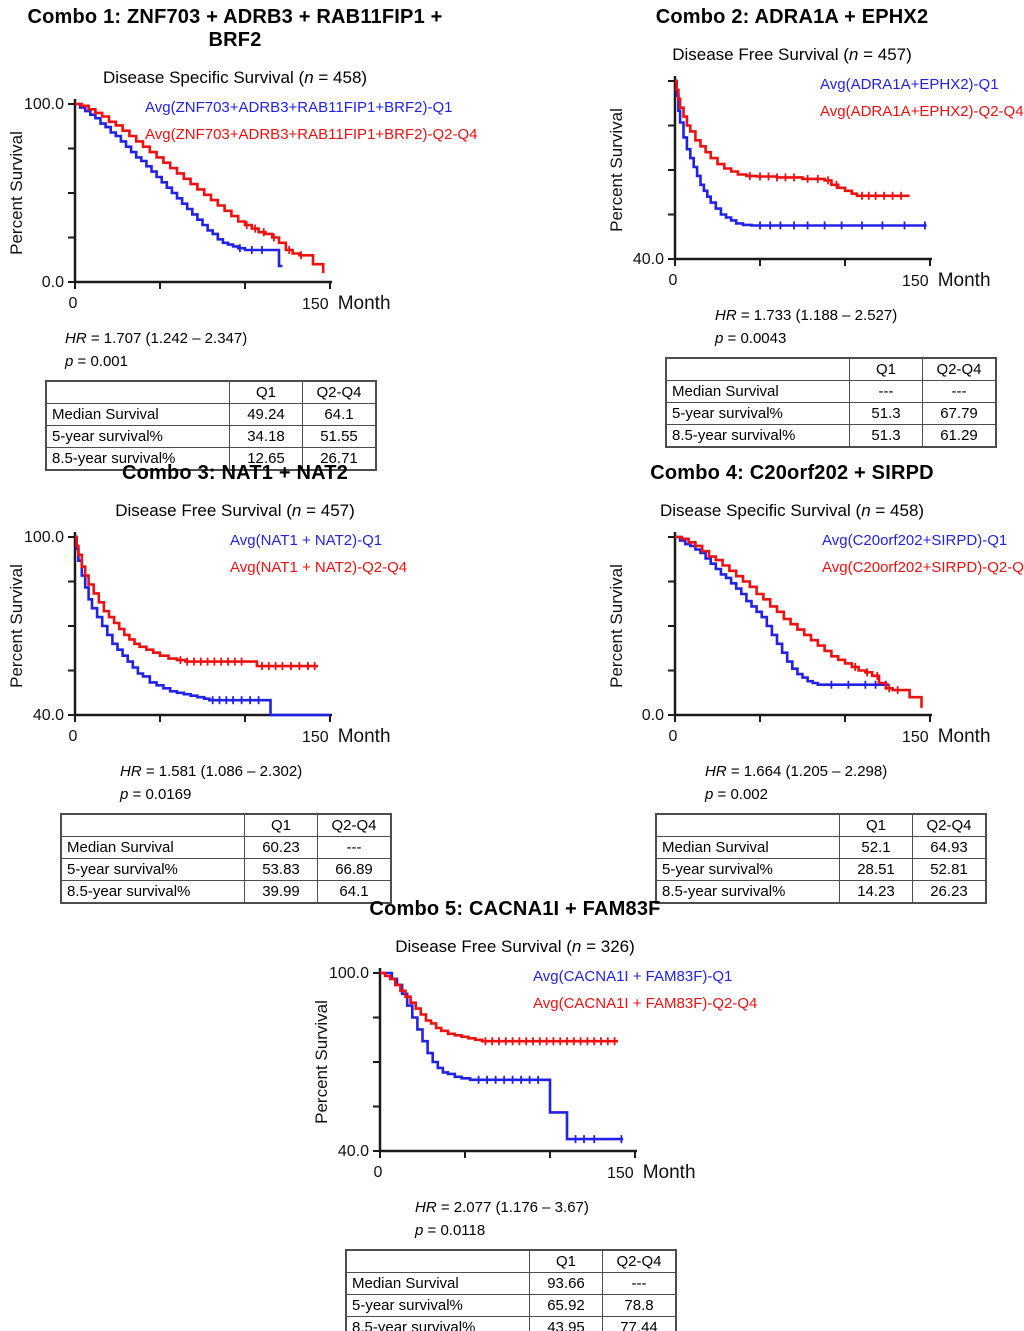 The height and width of the screenshot is (1331, 1024). I want to click on panel-title: Combo 5: CACNA1I + FAM83F, so click(515, 909).